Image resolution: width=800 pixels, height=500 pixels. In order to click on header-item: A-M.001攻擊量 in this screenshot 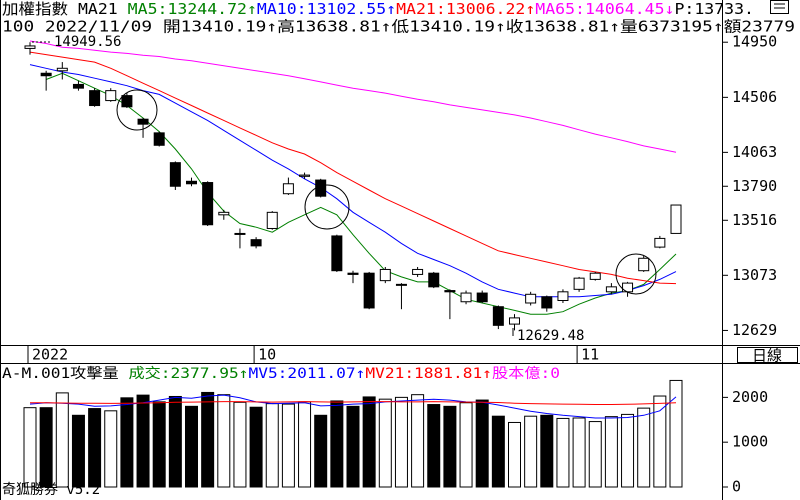, I will do `click(65, 373)`.